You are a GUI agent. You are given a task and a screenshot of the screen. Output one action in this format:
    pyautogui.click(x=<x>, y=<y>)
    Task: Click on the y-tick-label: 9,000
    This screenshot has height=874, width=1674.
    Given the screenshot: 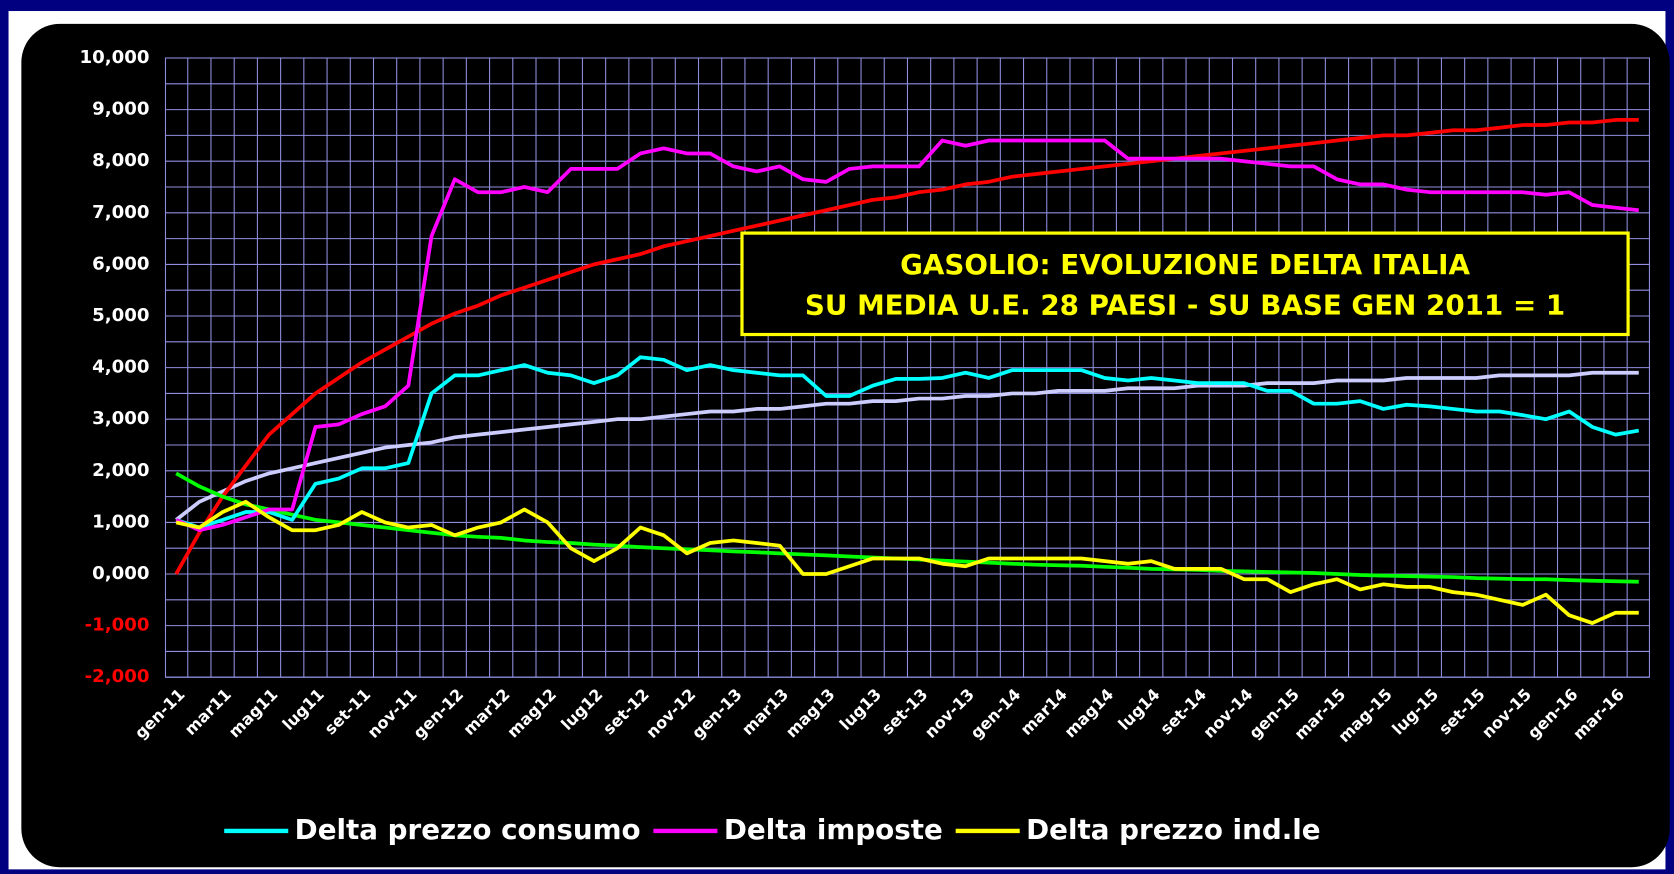 What is the action you would take?
    pyautogui.click(x=120, y=109)
    